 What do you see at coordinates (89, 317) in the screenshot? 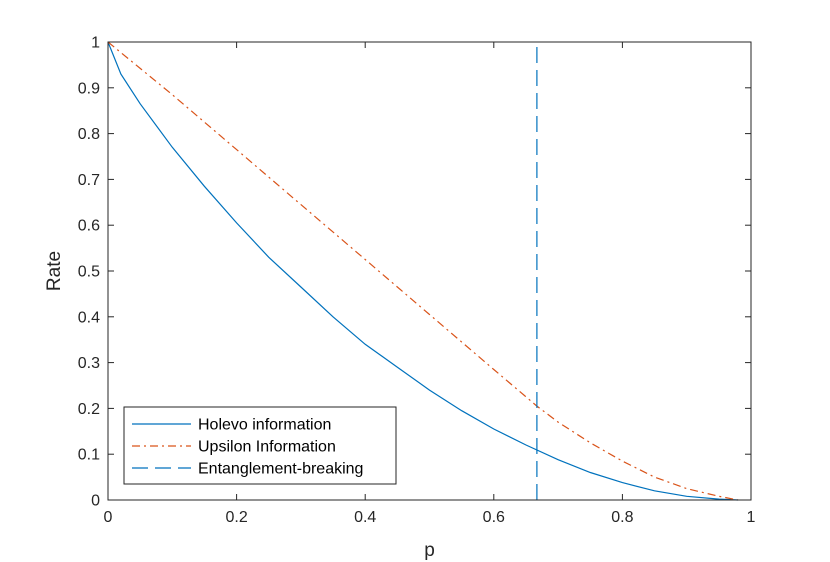
I see `y-tick-label: 0.4` at bounding box center [89, 317].